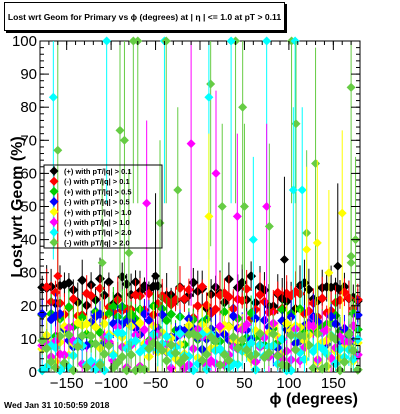  What do you see at coordinates (98, 191) in the screenshot?
I see `legend-label: (+) with pT/|q| > 0.5` at bounding box center [98, 191].